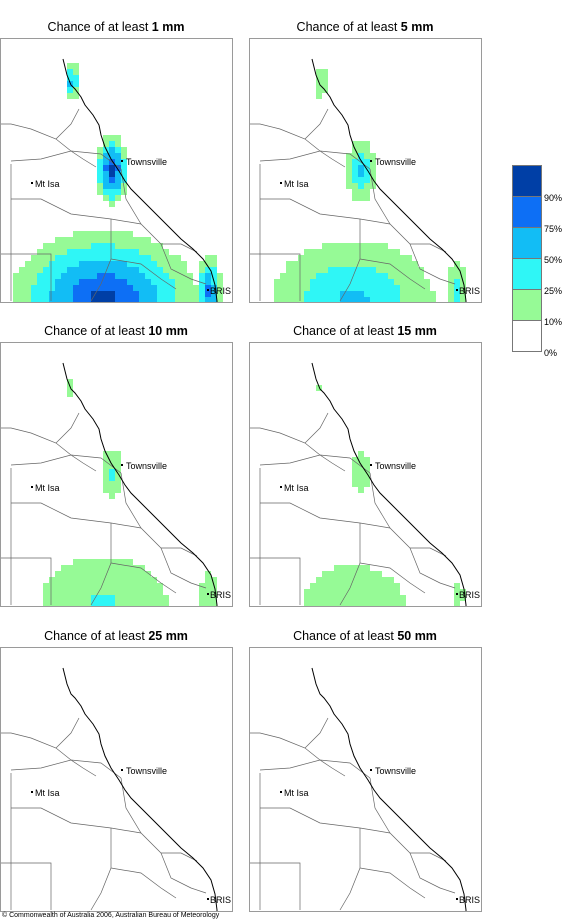 The height and width of the screenshot is (923, 570). What do you see at coordinates (396, 162) in the screenshot?
I see `place-label-townsville: Townsville` at bounding box center [396, 162].